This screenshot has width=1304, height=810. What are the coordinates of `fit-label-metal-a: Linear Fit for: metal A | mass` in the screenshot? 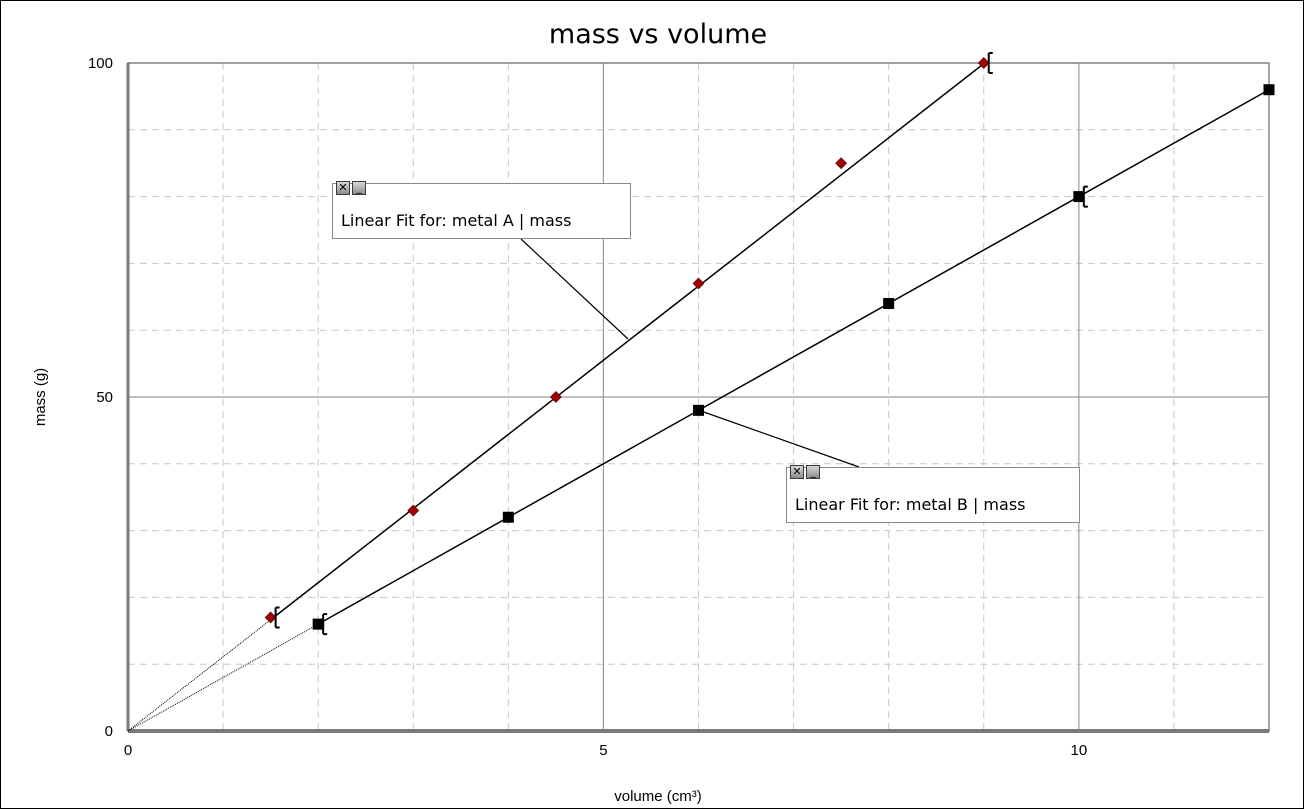 It's located at (456, 220).